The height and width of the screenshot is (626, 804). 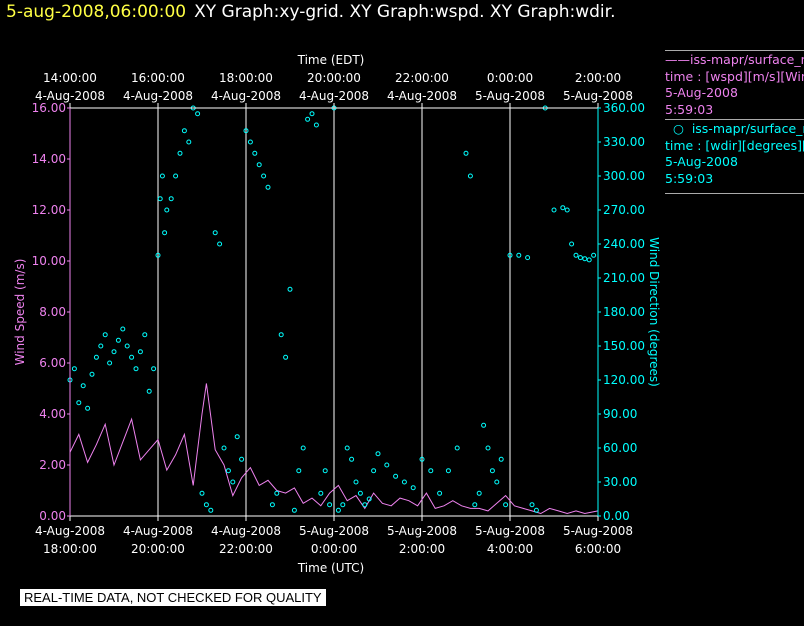 I want to click on right-tick-label: 300.00, so click(x=624, y=176).